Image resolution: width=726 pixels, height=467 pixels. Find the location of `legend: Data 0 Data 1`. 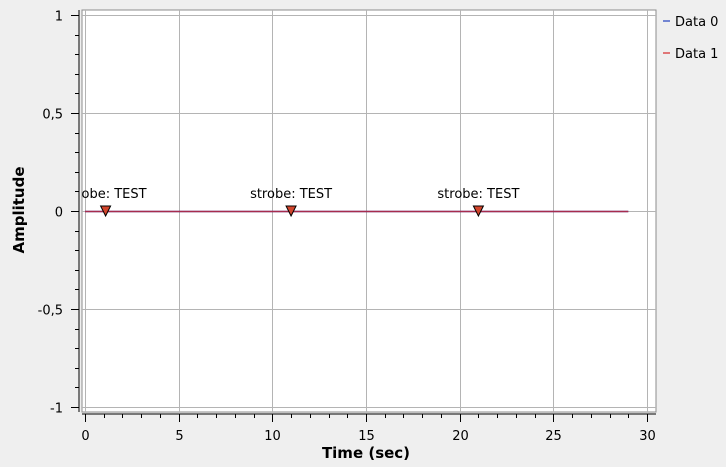

legend: Data 0 Data 1 is located at coordinates (690, 38).